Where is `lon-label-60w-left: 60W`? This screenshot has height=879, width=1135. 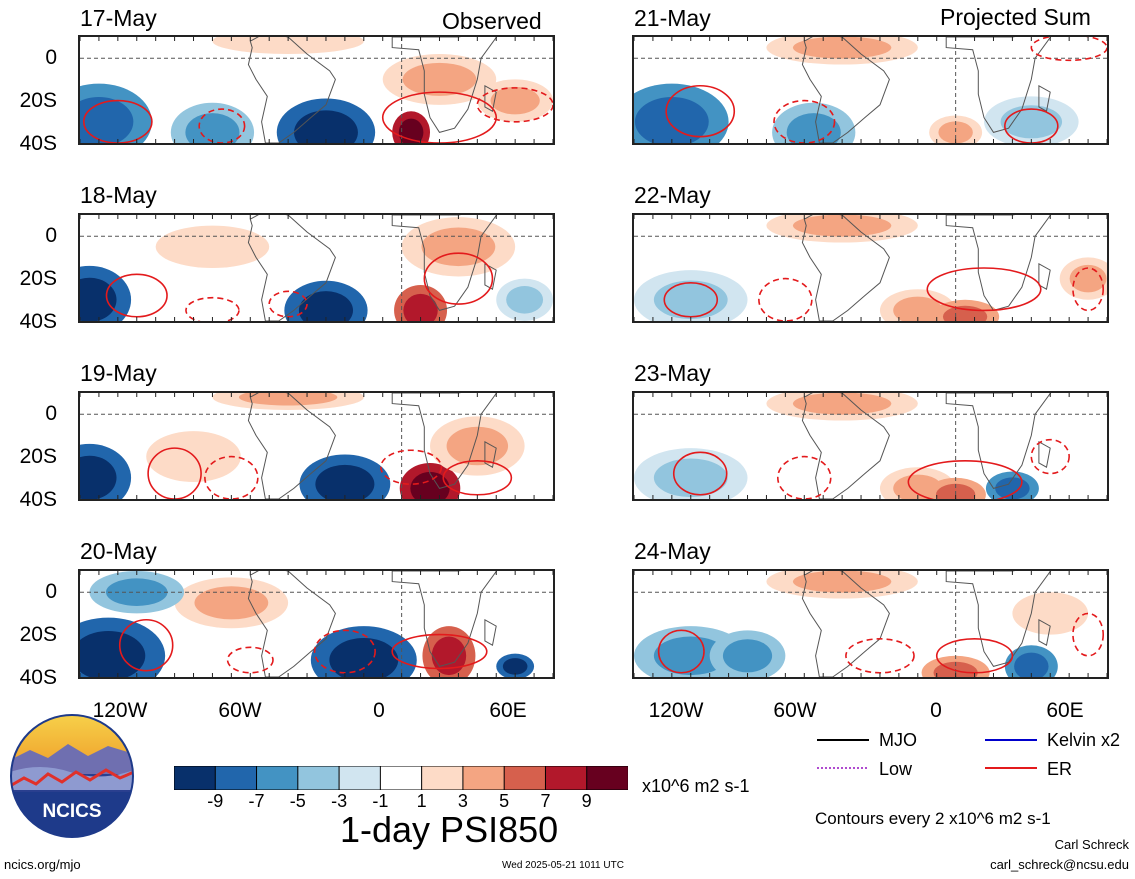
lon-label-60w-left: 60W is located at coordinates (240, 710).